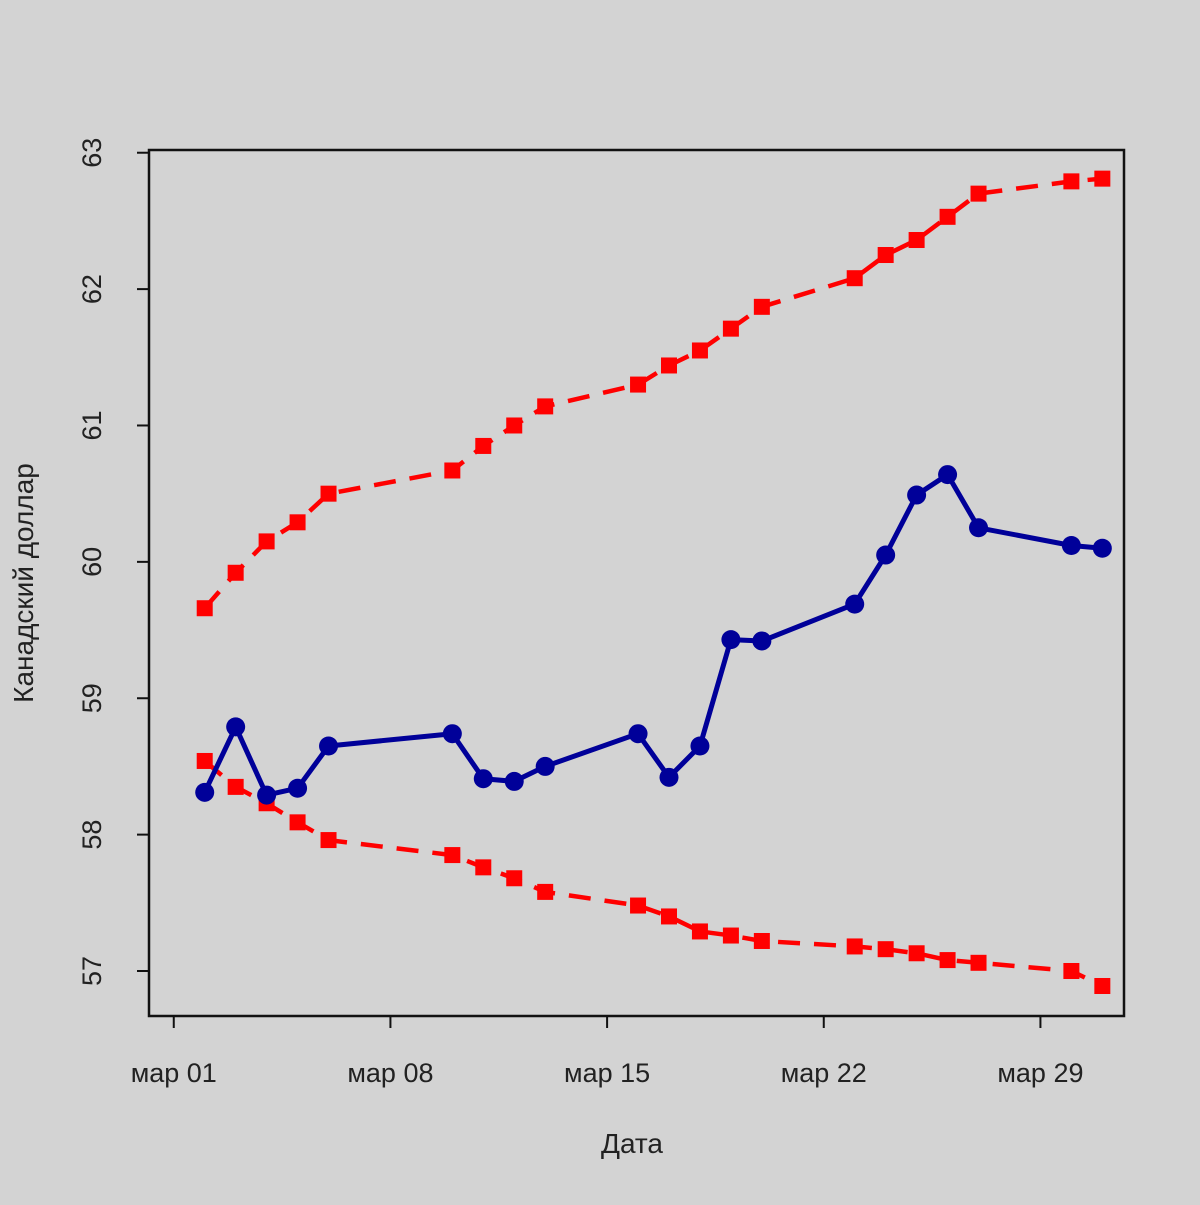  I want to click on x-tick-label: мар 22, so click(824, 1073).